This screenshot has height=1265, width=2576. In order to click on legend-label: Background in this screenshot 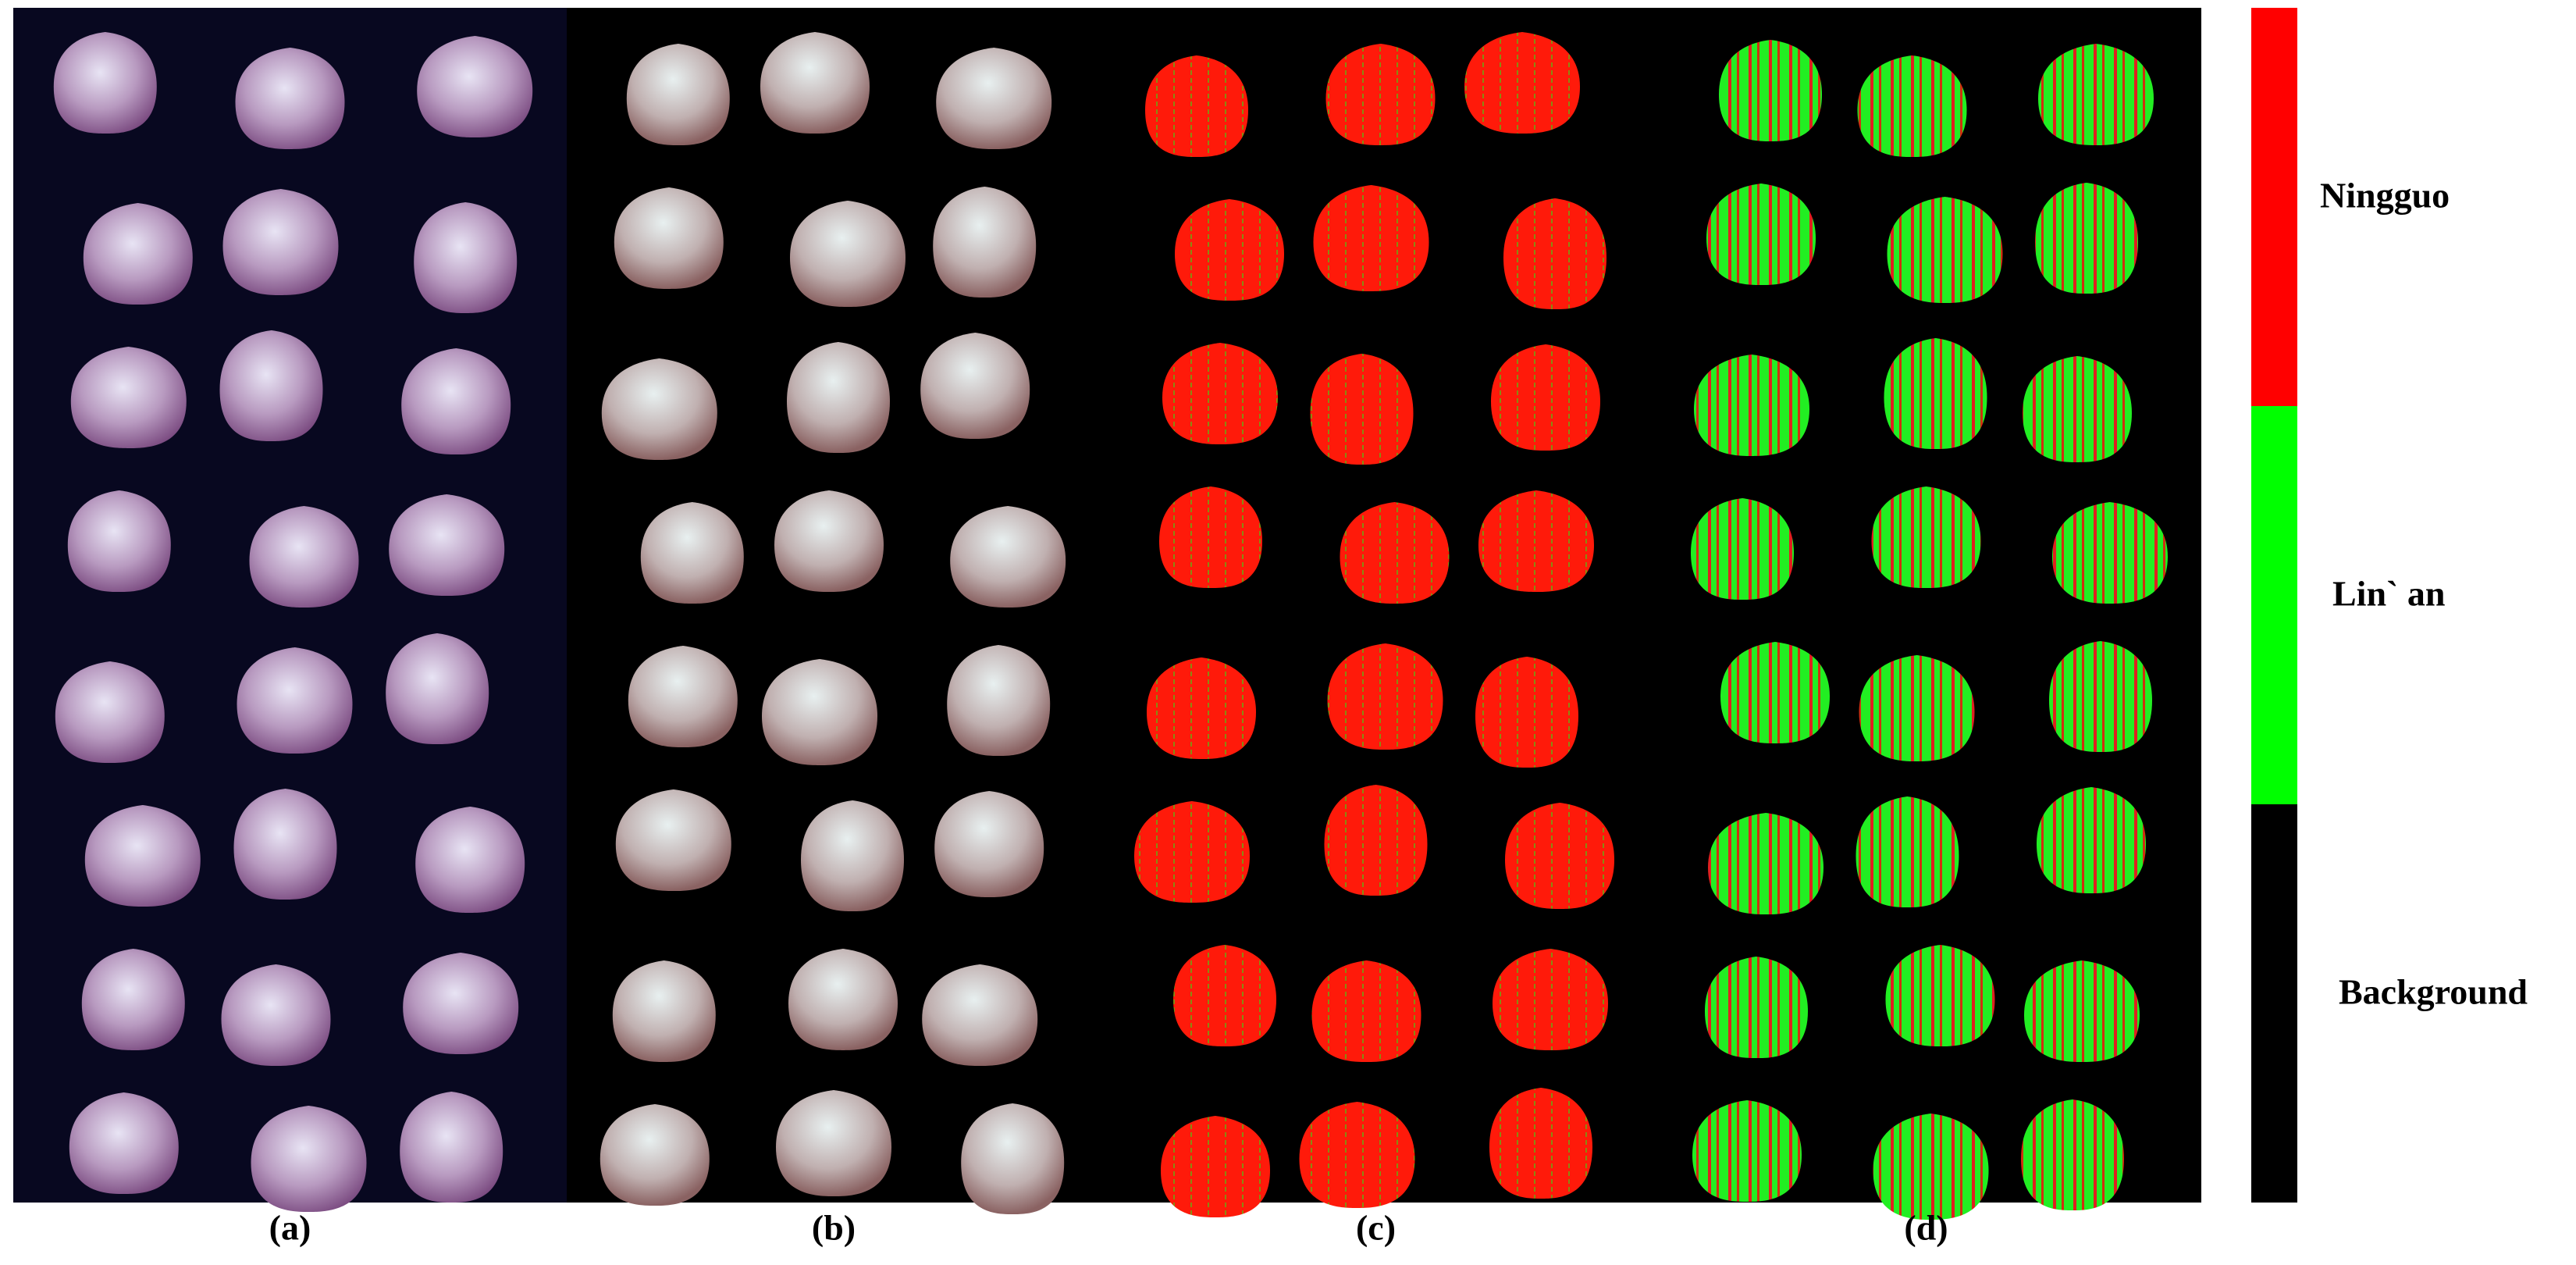, I will do `click(2433, 991)`.